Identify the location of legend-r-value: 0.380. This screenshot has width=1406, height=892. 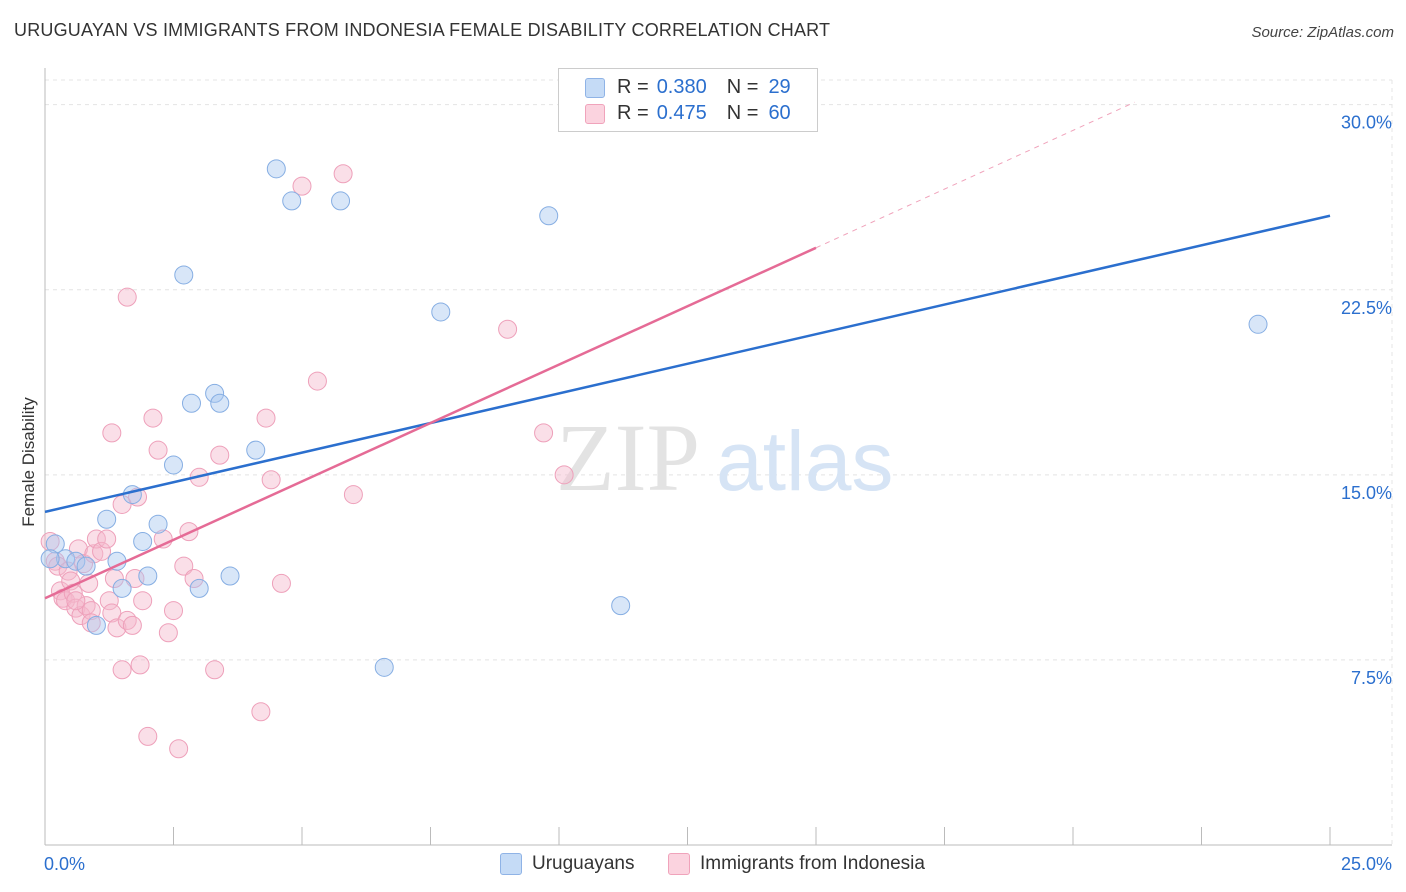
(681, 86).